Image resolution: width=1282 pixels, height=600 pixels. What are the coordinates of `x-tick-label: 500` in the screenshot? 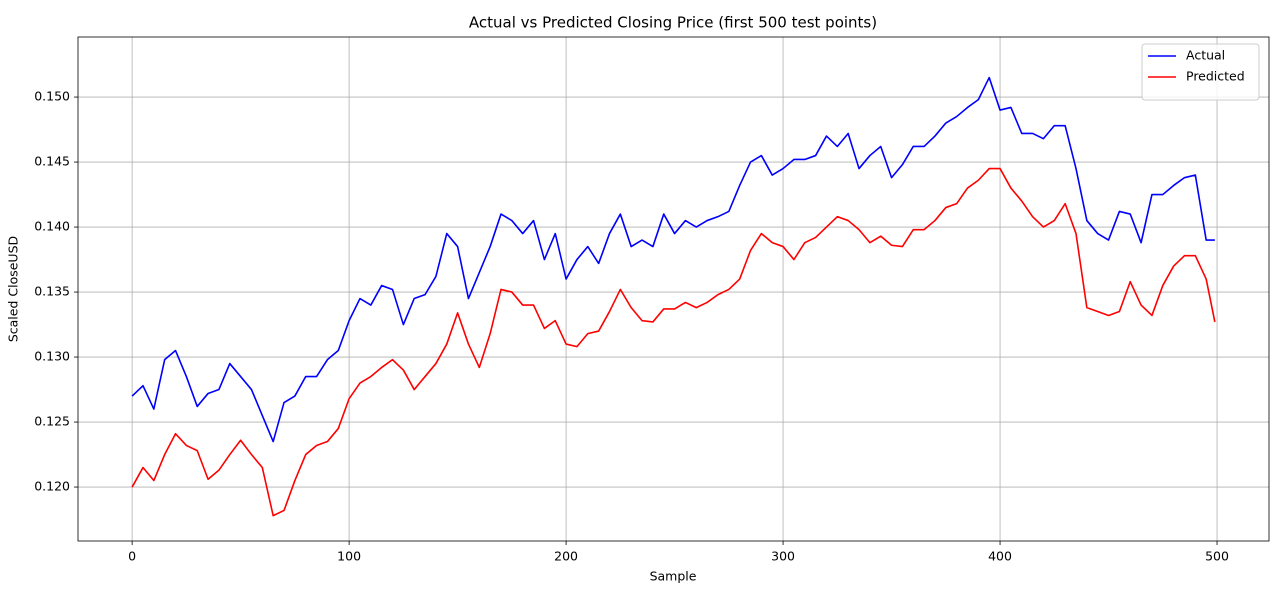 It's located at (1217, 556).